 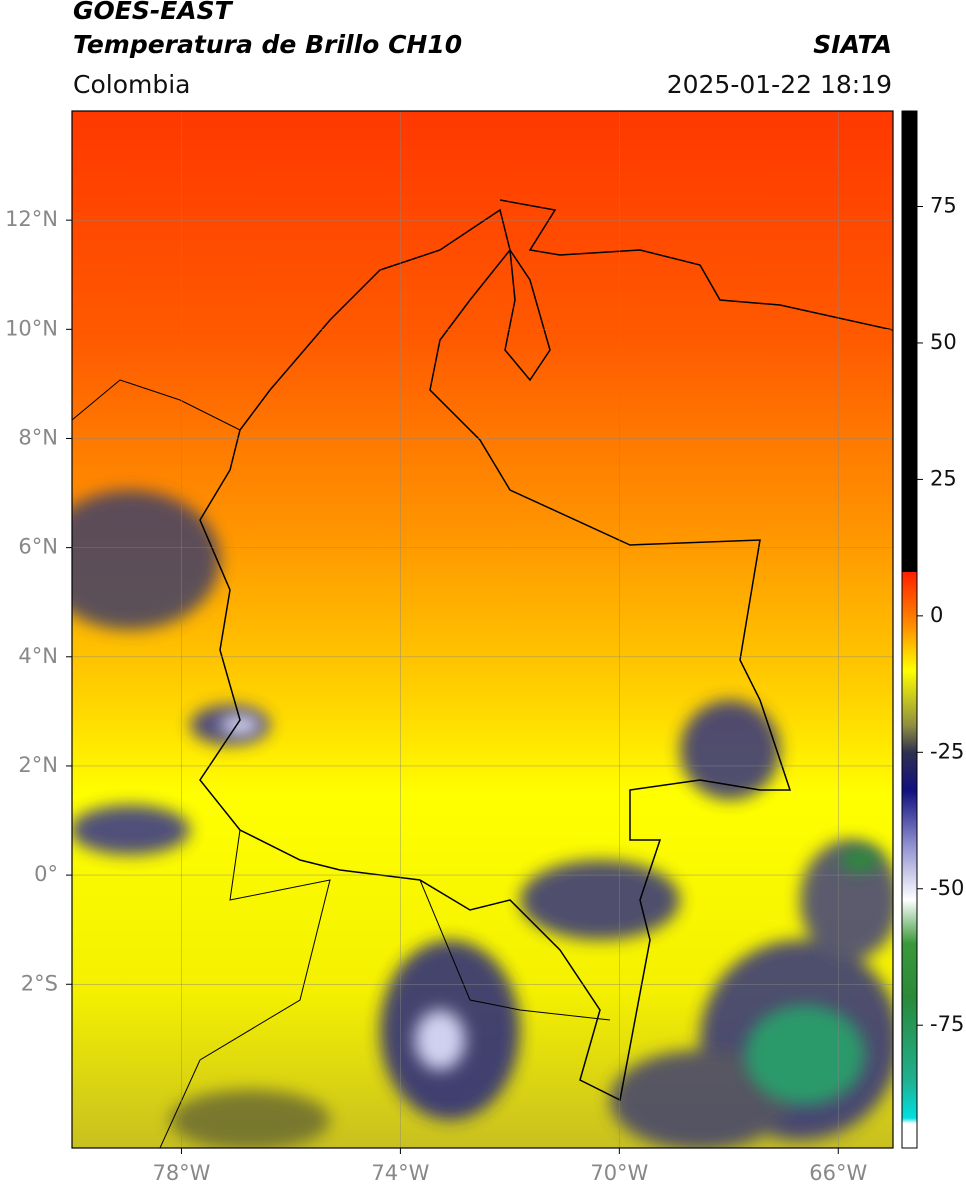 I want to click on y-tick-label: 4°N, so click(x=38, y=656).